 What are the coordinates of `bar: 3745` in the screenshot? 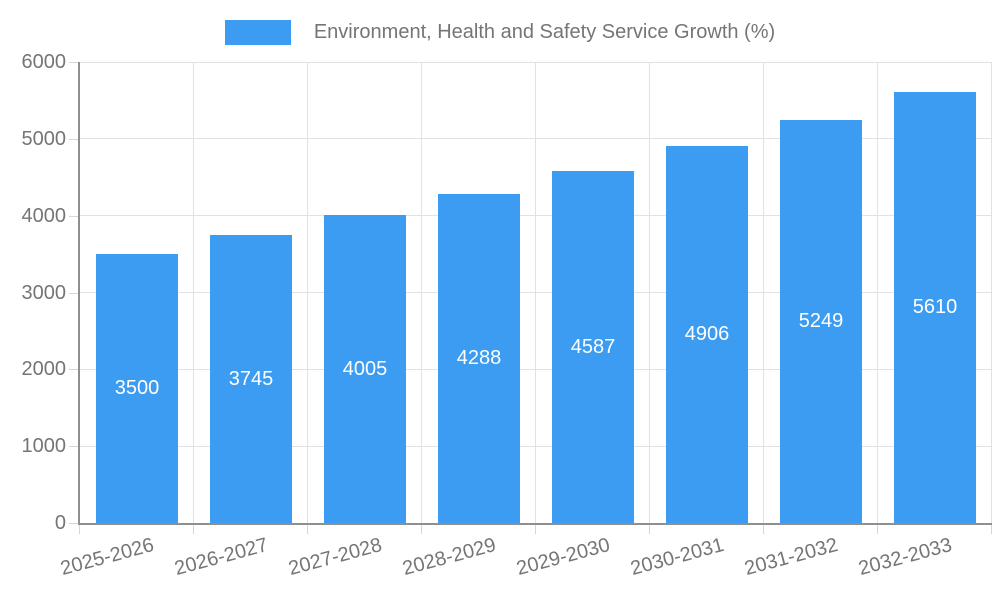 It's located at (251, 379).